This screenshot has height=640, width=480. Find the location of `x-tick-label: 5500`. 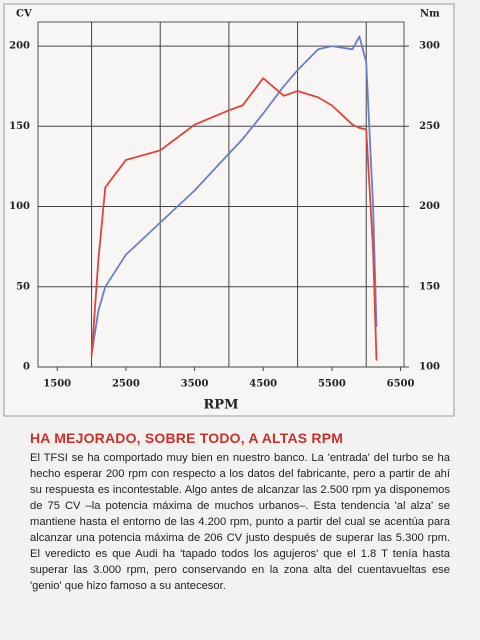

x-tick-label: 5500 is located at coordinates (332, 384).